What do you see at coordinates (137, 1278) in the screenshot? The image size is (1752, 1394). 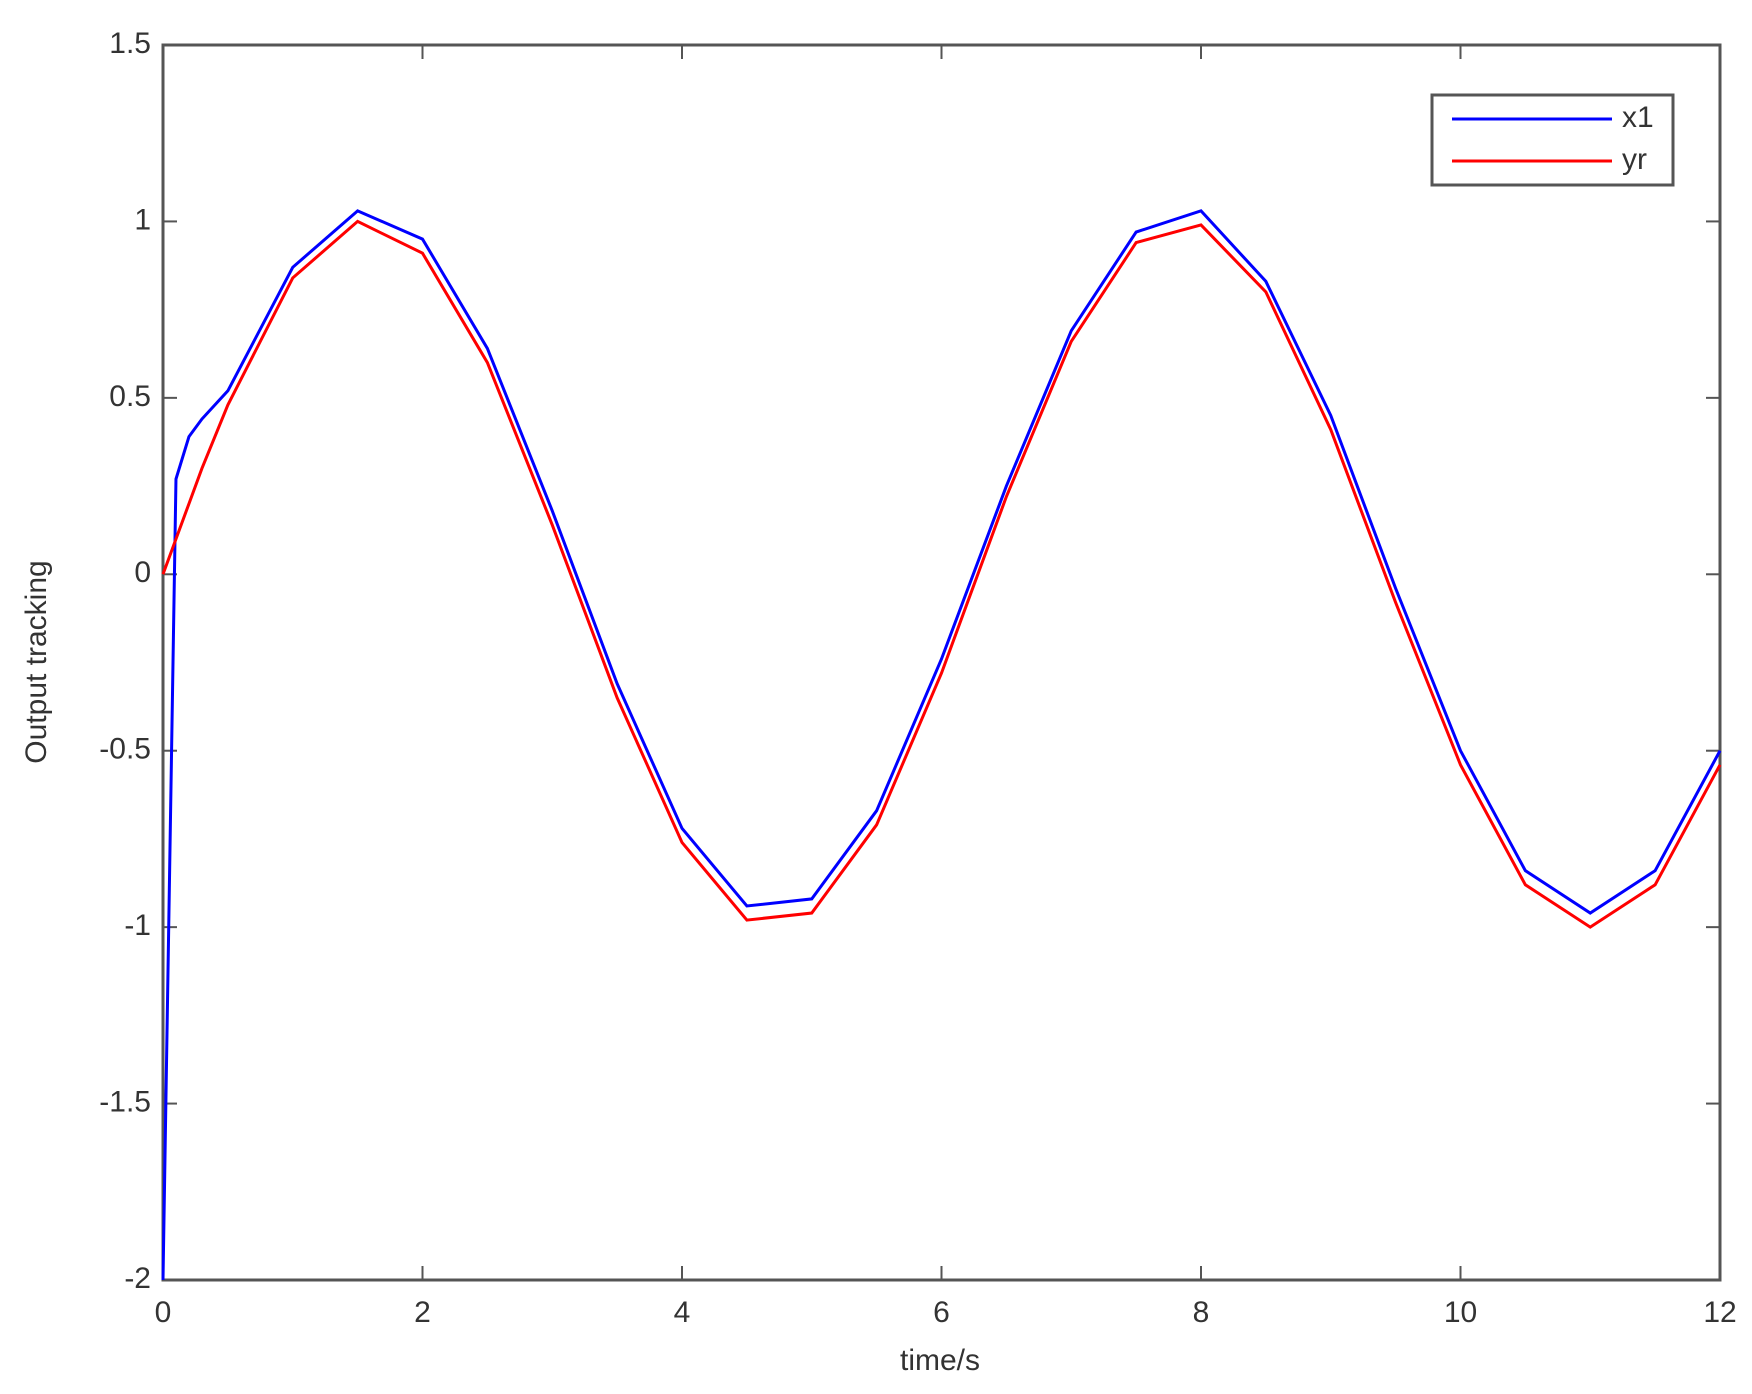 I see `y-tick-label: -2` at bounding box center [137, 1278].